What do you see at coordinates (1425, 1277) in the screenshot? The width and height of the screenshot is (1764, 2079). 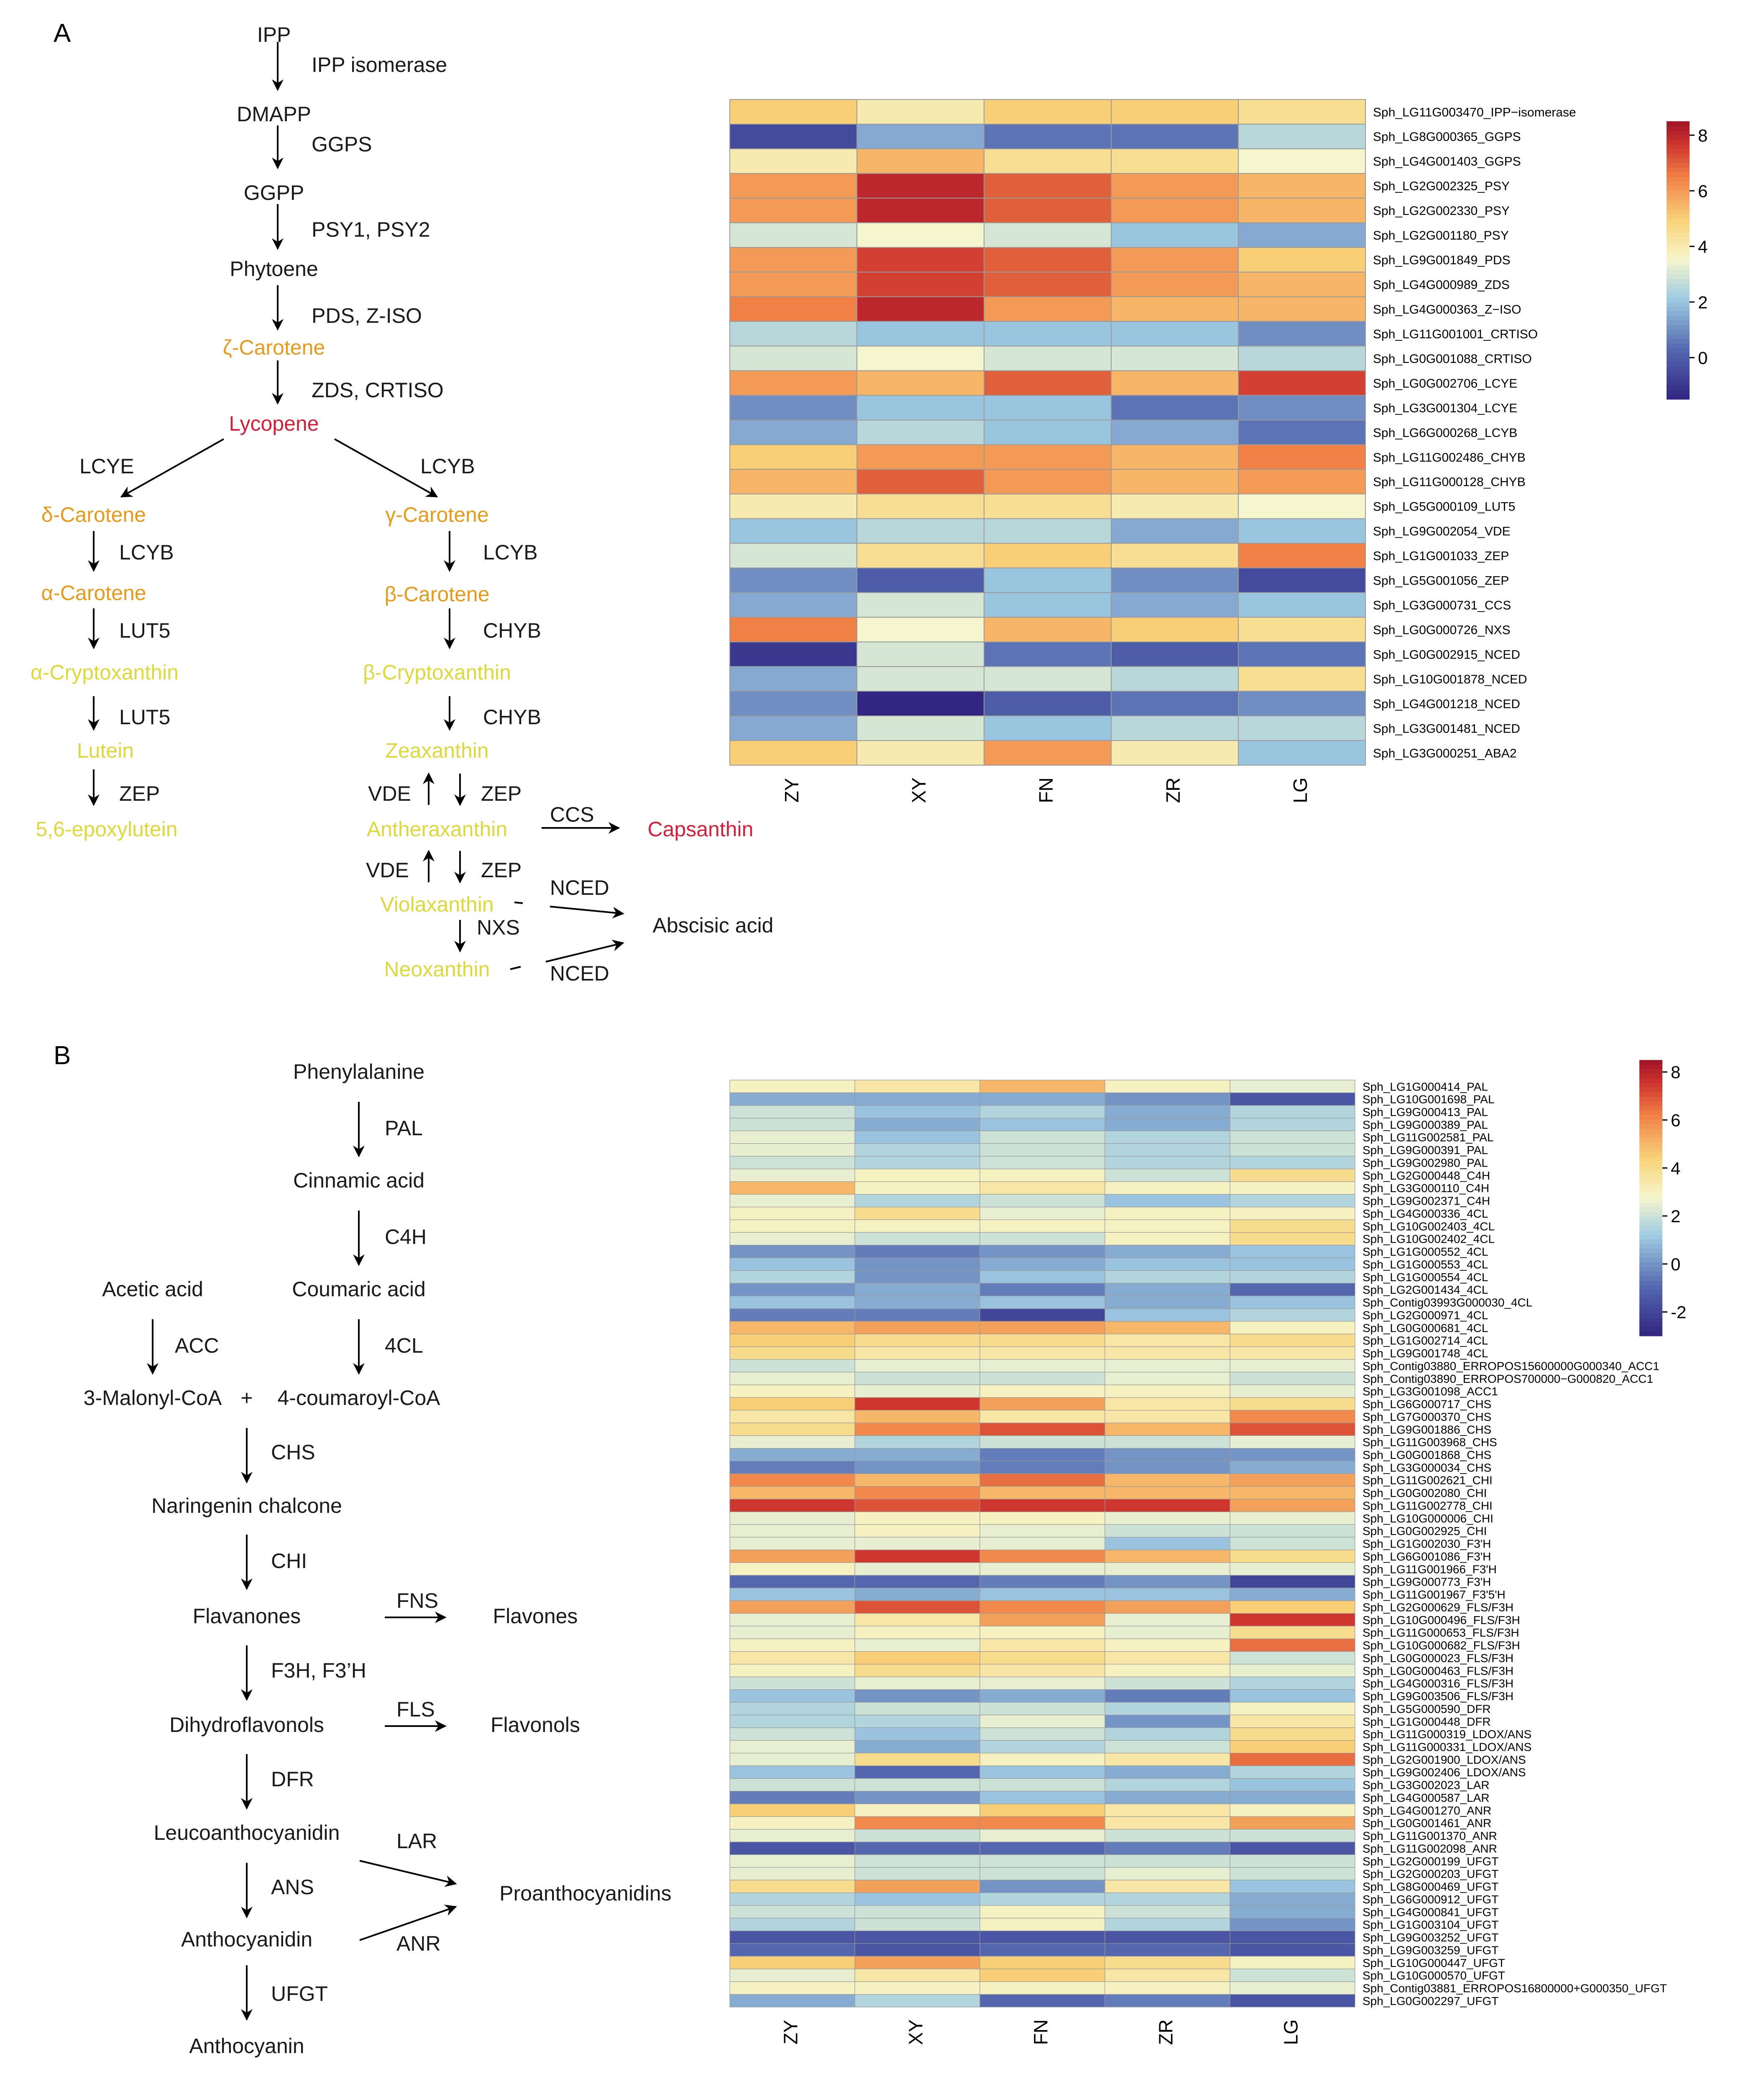 I see `row-label: Sph_LG1G000554_4CL` at bounding box center [1425, 1277].